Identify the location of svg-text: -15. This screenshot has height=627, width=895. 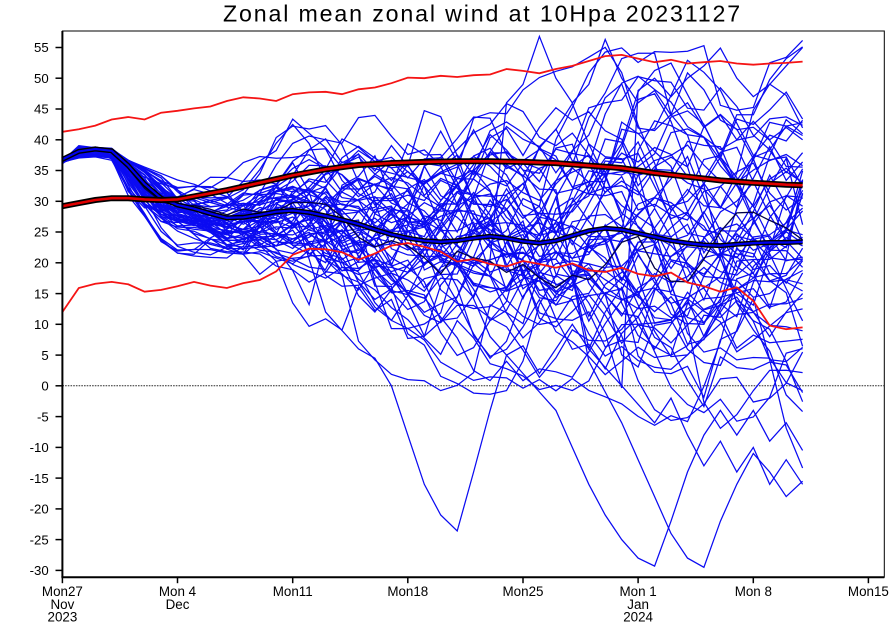
(39, 478).